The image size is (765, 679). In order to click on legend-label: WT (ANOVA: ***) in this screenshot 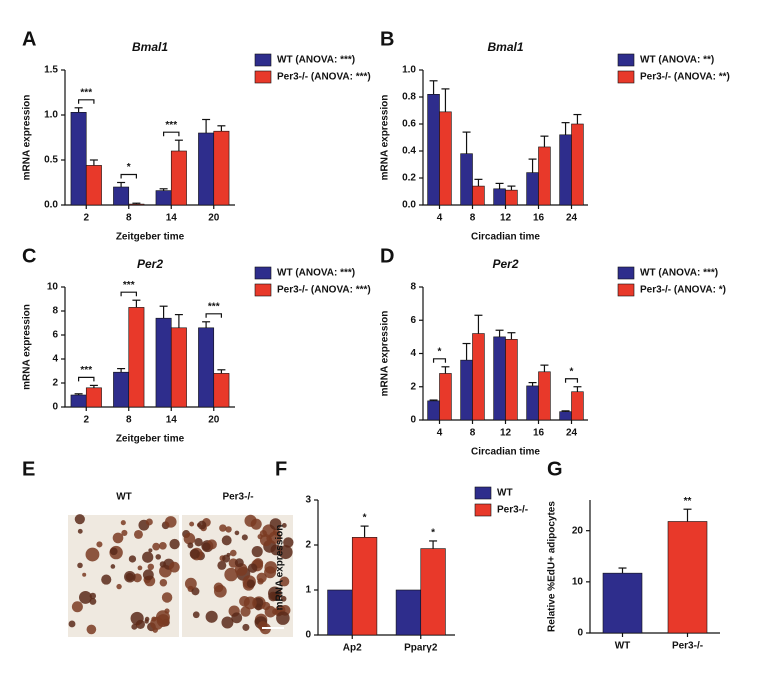, I will do `click(679, 273)`.